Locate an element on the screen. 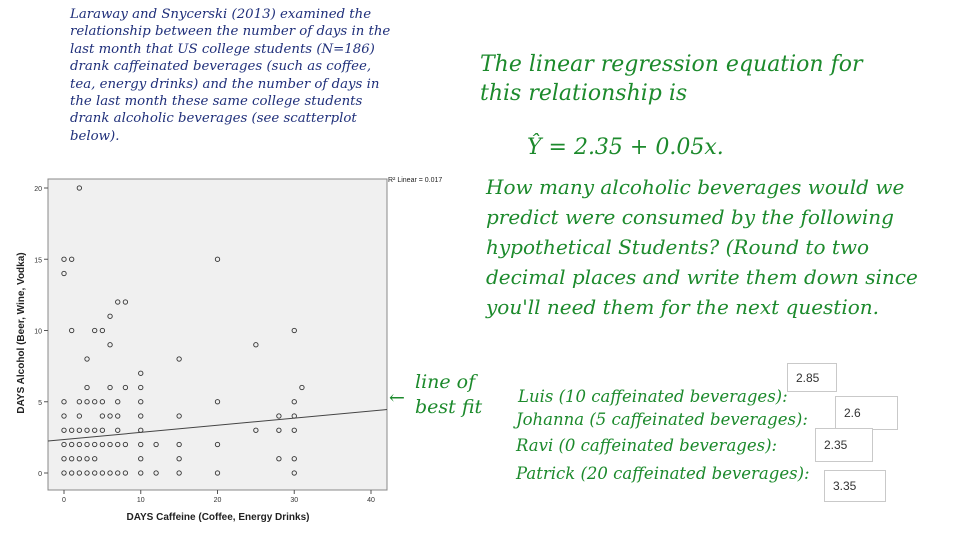  y-tick-label: 10 is located at coordinates (38, 332).